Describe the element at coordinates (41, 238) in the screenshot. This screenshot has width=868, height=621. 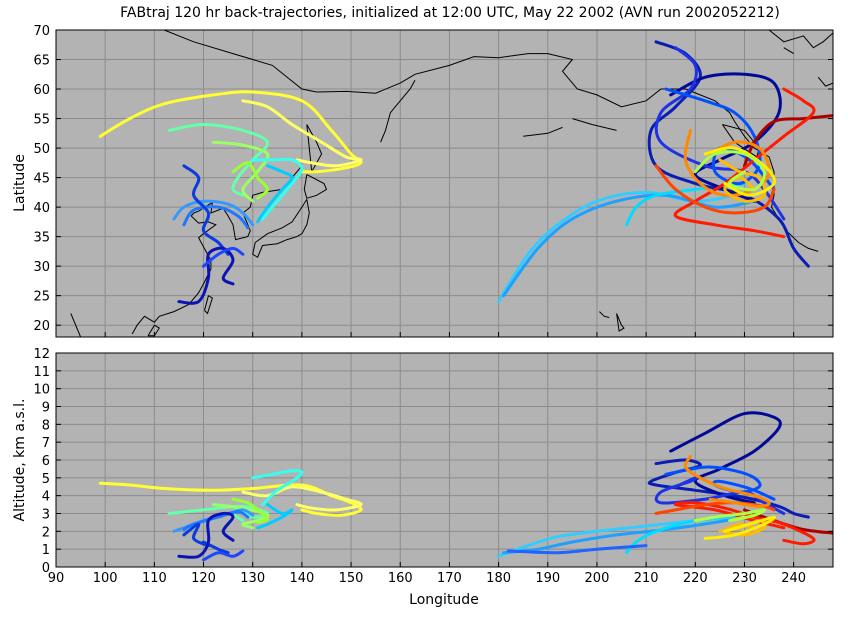
I see `map-ytick-label-3: 35` at that location.